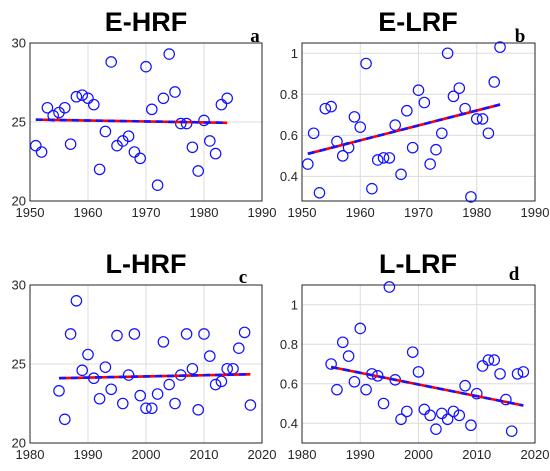 The width and height of the screenshot is (550, 471). I want to click on y-tick-label: 20, so click(19, 201).